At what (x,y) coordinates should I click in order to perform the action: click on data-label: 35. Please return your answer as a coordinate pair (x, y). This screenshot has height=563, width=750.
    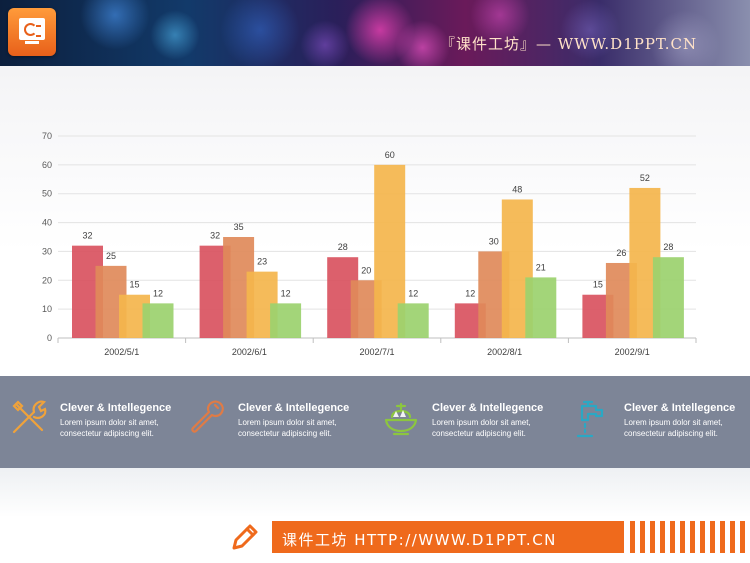
    Looking at the image, I should click on (239, 227).